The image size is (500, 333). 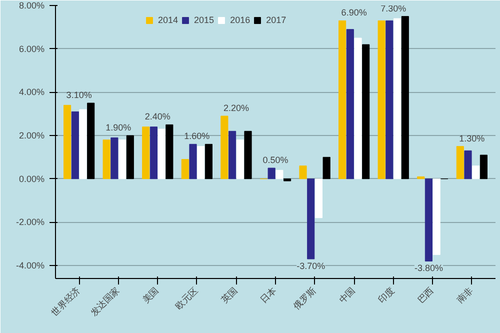 I want to click on legend-label: 2015, so click(x=204, y=20).